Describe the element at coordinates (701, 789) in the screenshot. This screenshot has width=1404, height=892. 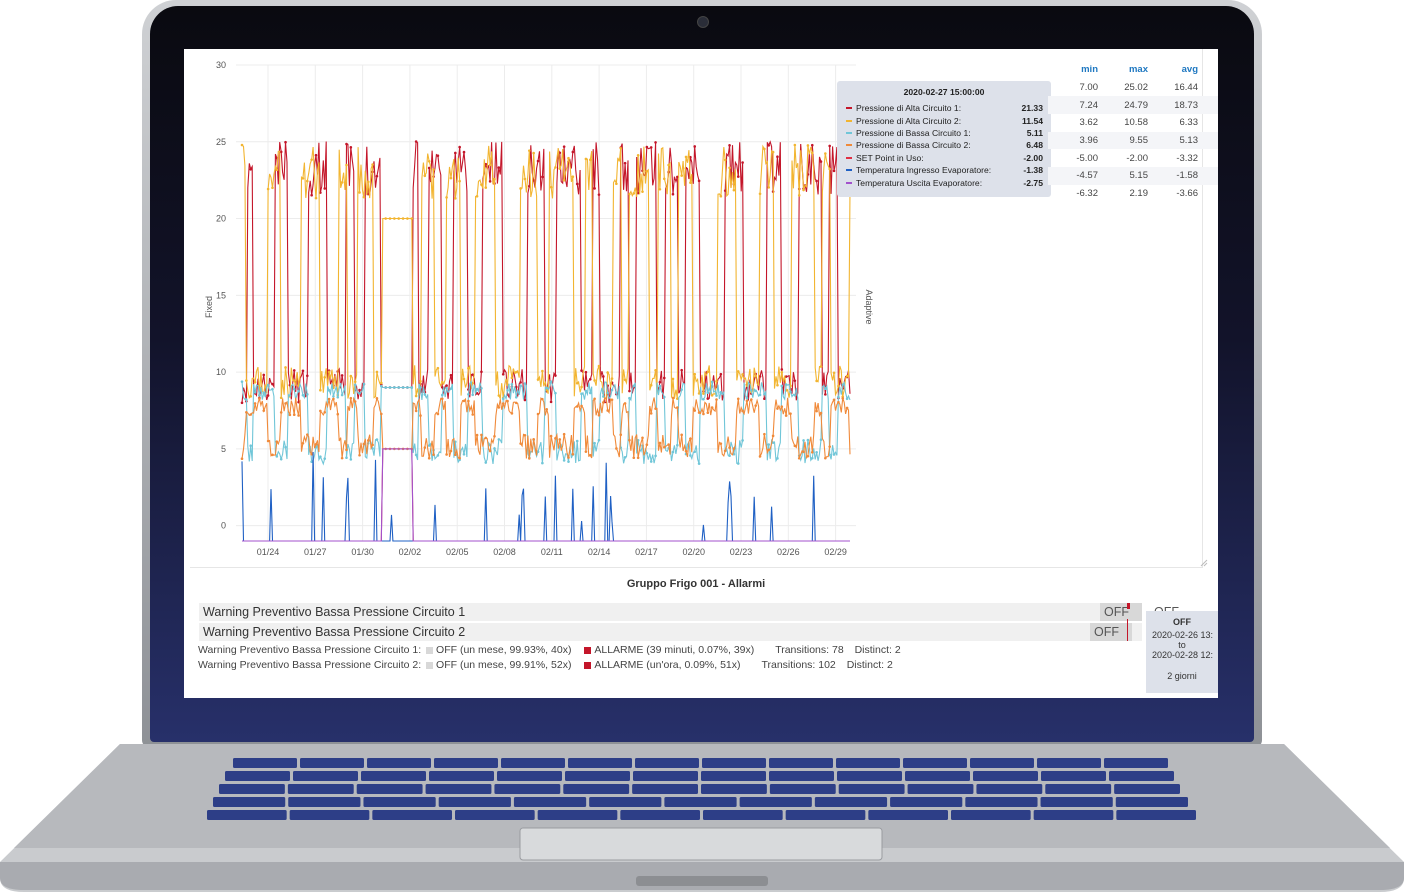
I see `keyboard` at that location.